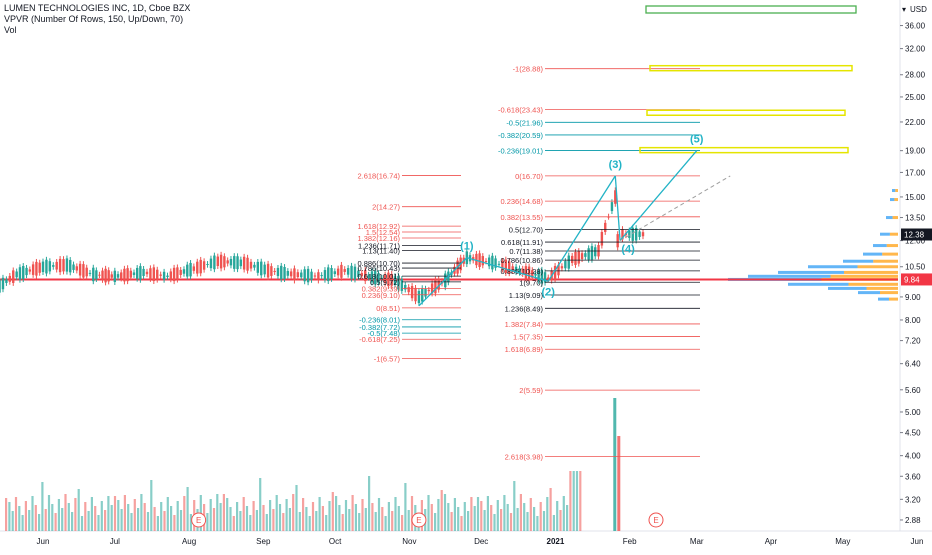 The height and width of the screenshot is (555, 932). Describe the element at coordinates (913, 341) in the screenshot. I see `y-tick-label: 7.20` at that location.